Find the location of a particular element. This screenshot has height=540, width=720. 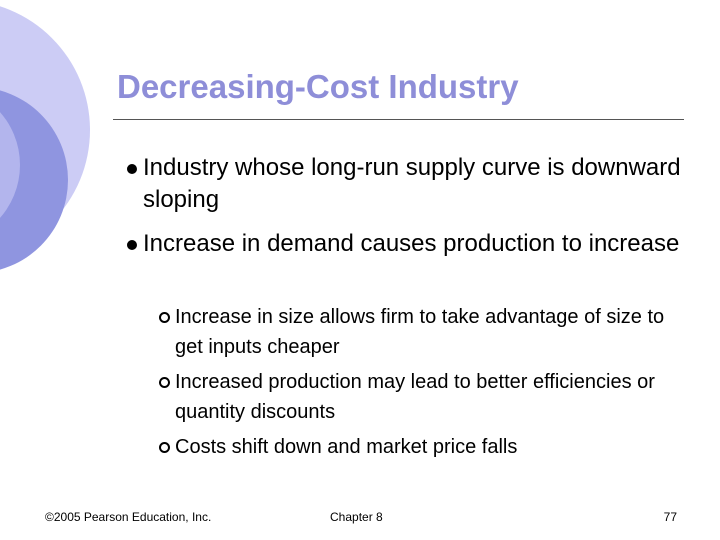

sub-bullet-text: Costs shift down and market price falls is located at coordinates (346, 447).